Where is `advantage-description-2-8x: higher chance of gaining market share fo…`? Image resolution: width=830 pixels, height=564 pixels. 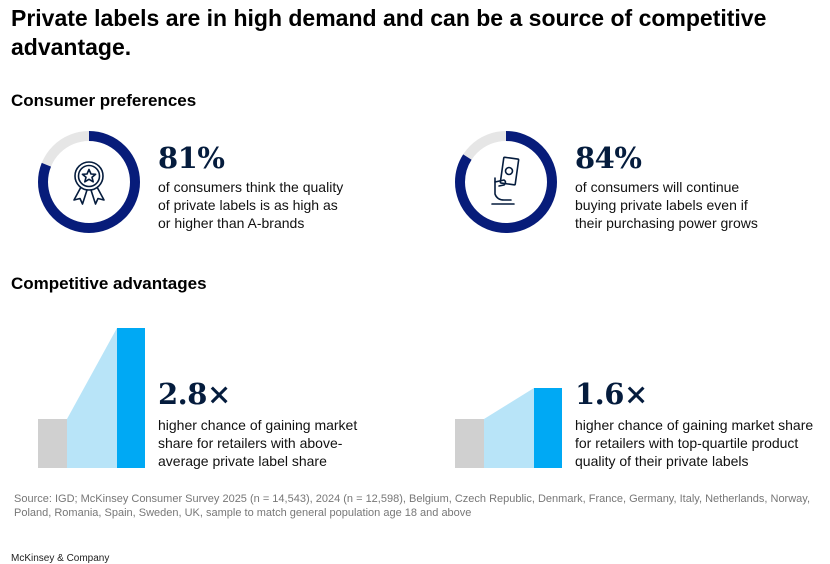
advantage-description-2-8x: higher chance of gaining market share fo… is located at coordinates (270, 443).